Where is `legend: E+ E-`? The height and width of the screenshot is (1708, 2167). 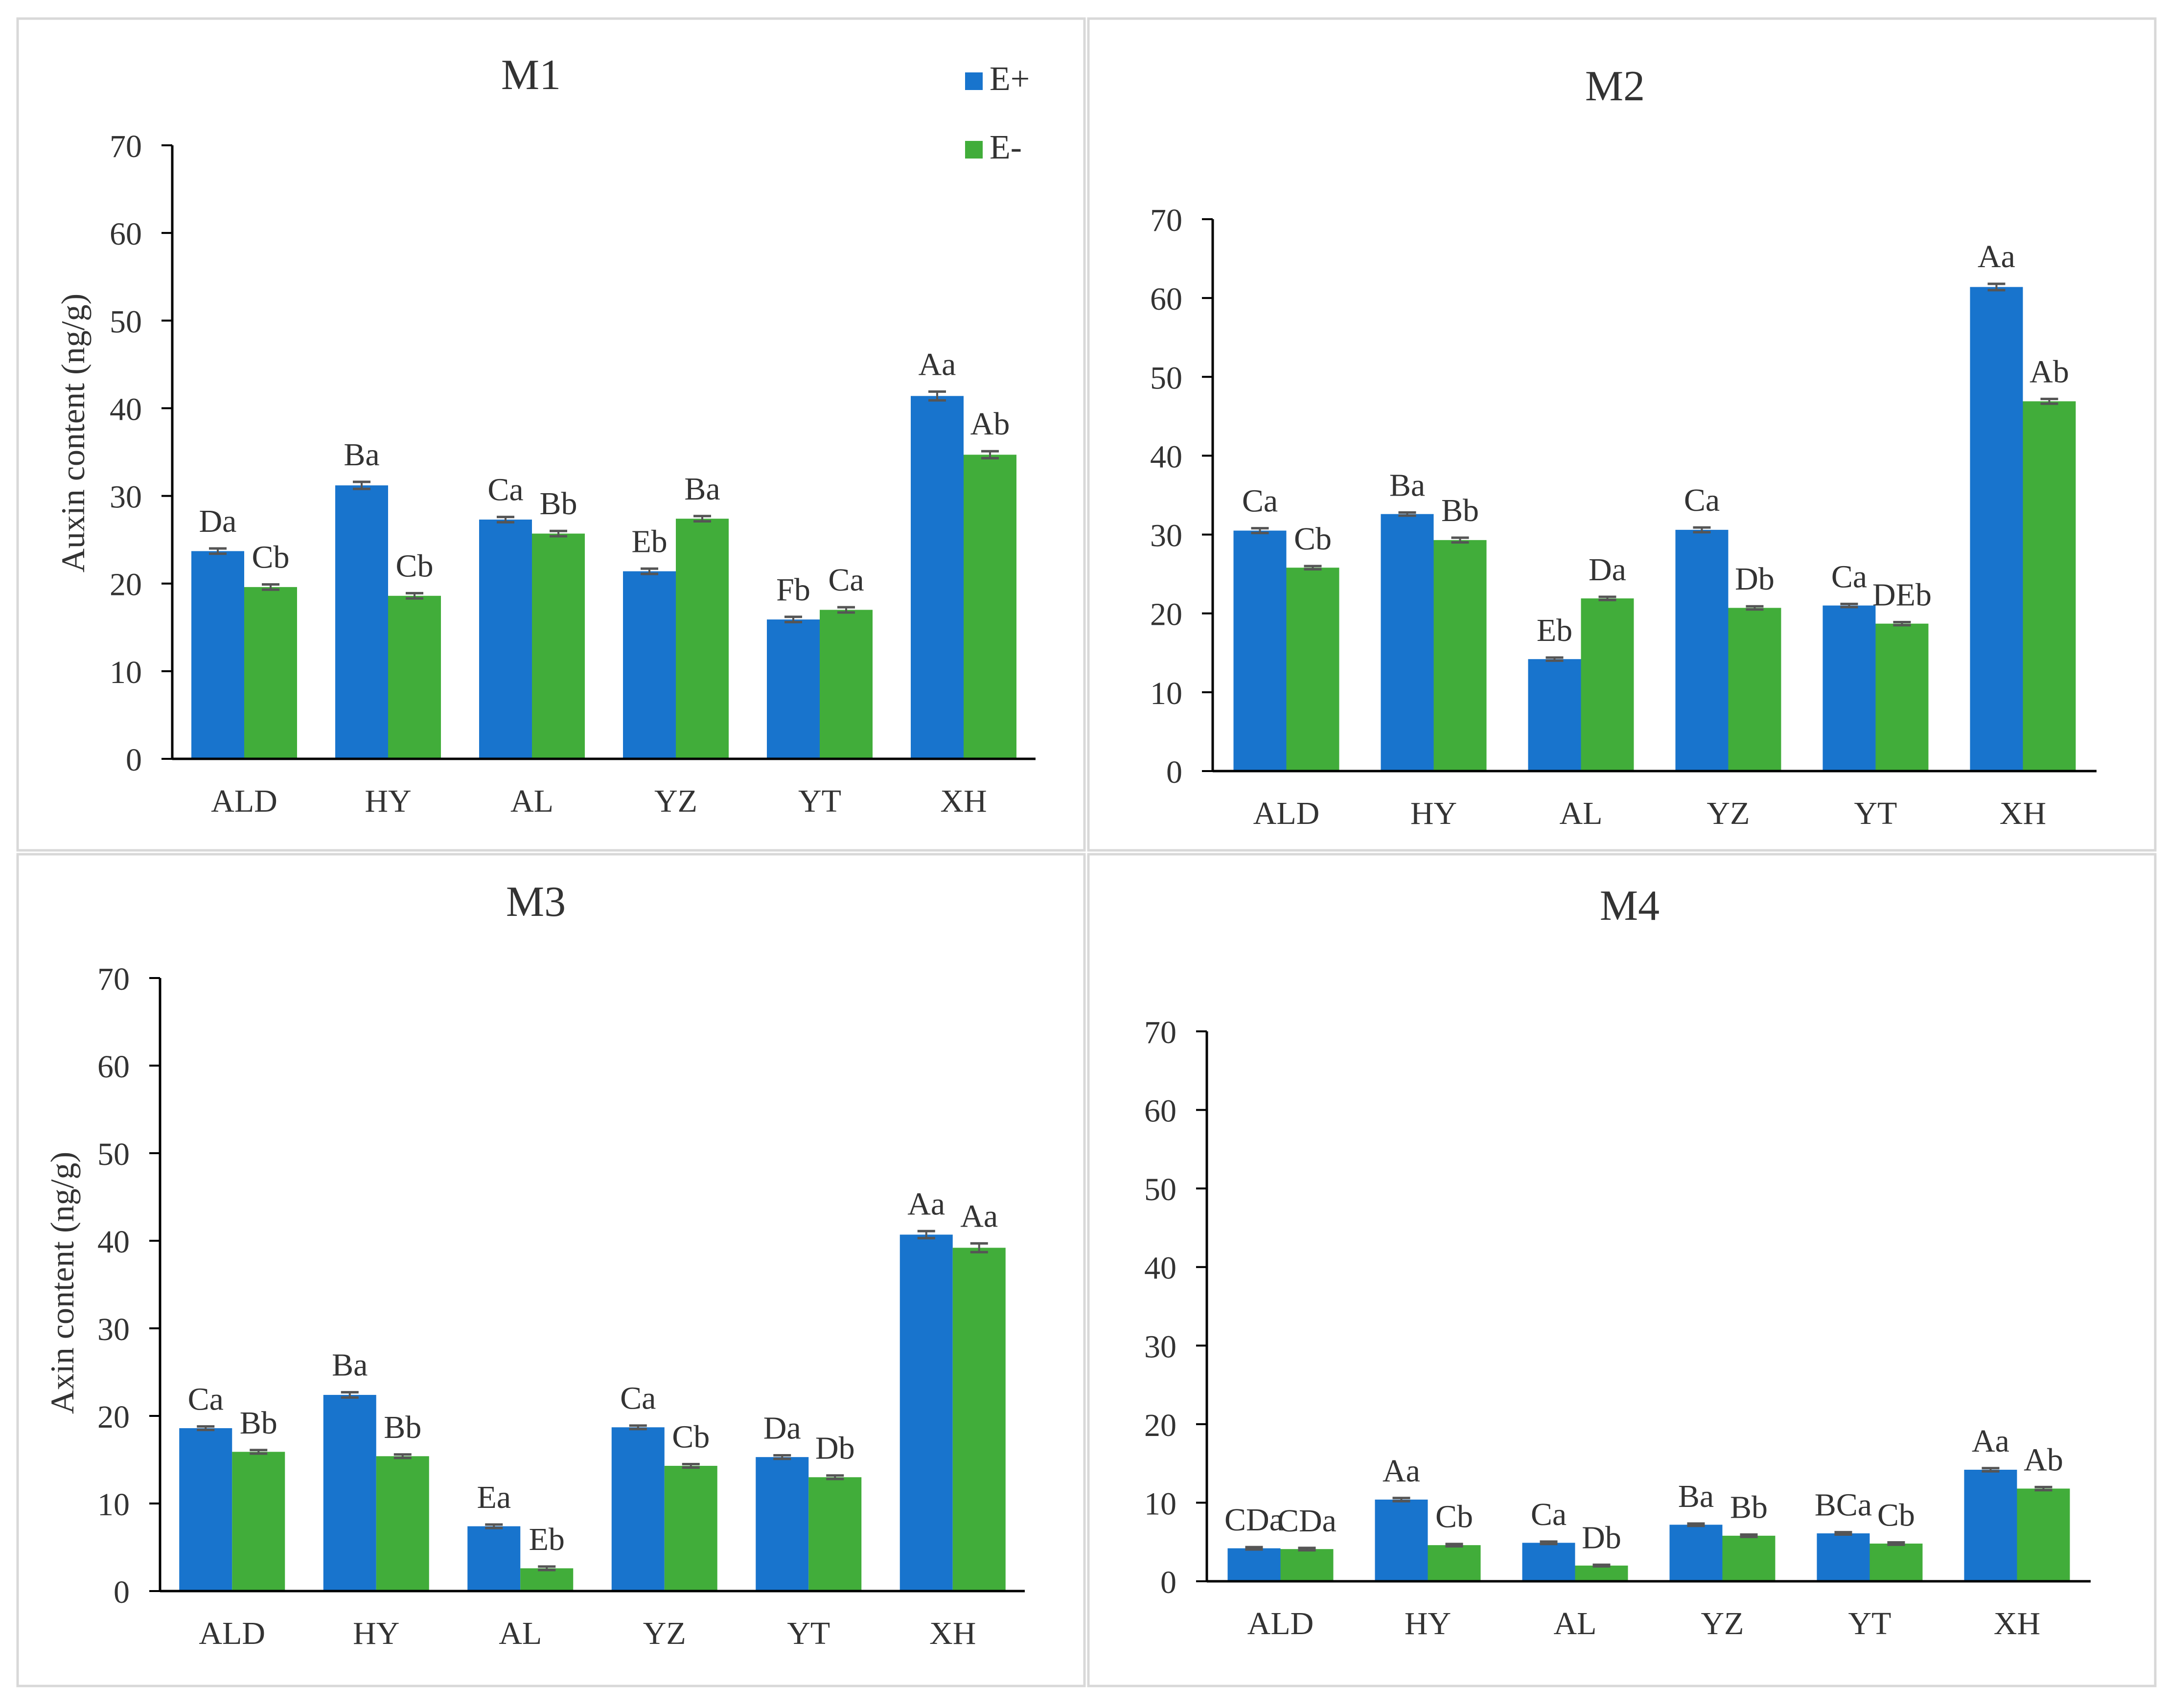 legend: E+ E- is located at coordinates (998, 113).